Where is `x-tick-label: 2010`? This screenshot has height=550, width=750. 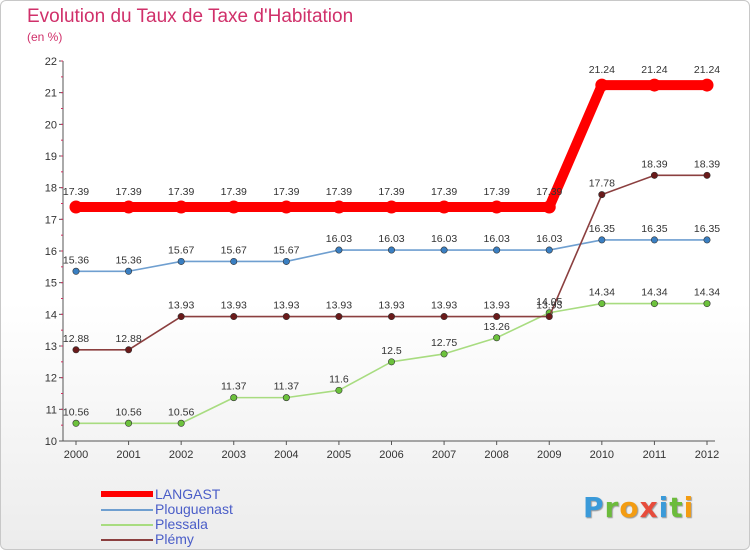
x-tick-label: 2010 is located at coordinates (602, 455).